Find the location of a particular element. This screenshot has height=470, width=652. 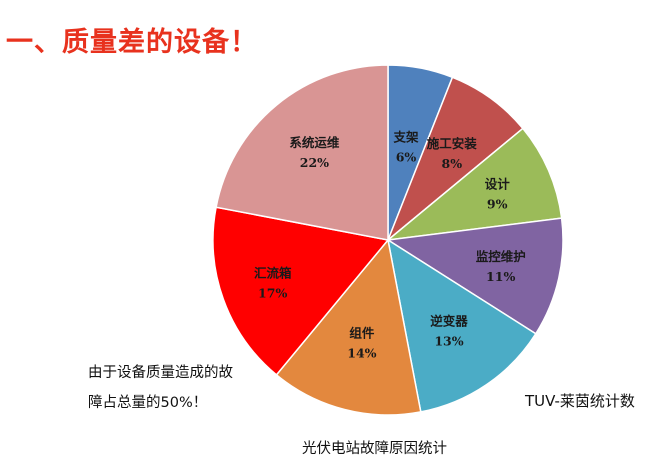

slice-value-label-2: 9% is located at coordinates (497, 204).